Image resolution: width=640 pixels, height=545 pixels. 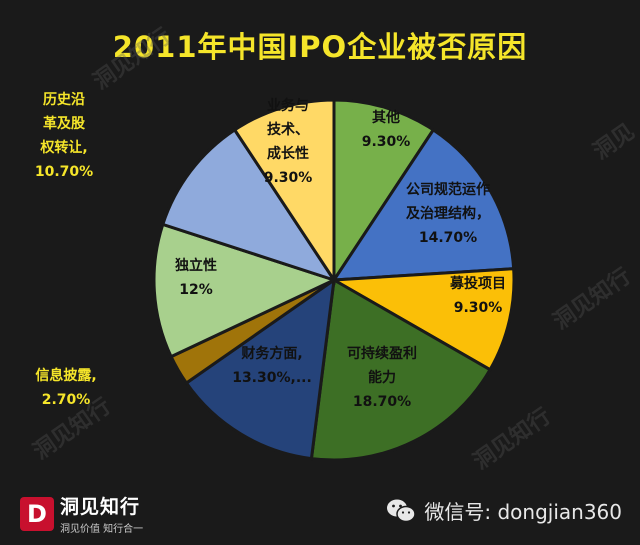 I want to click on wechat-text: 微信号: dongjian360, so click(x=523, y=512).